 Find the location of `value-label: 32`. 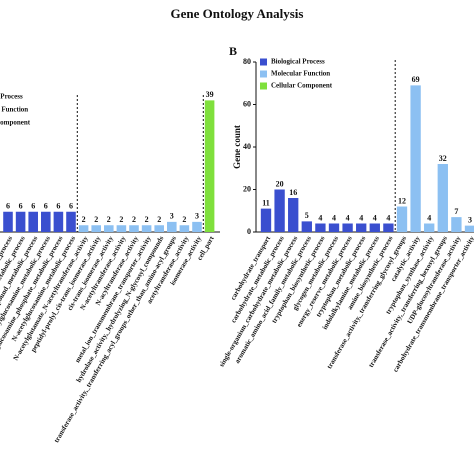

value-label: 32 is located at coordinates (443, 158).